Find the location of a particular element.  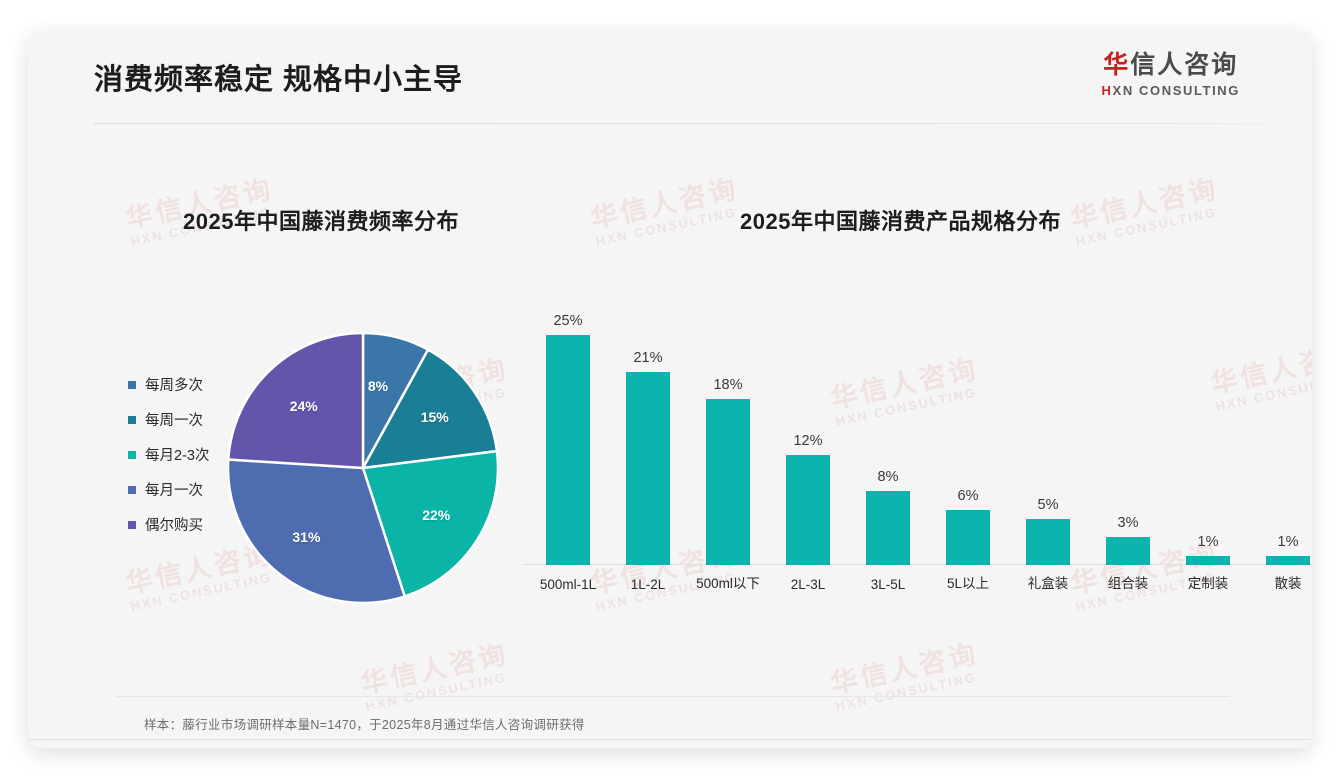

bar-column: 6% is located at coordinates (968, 526).